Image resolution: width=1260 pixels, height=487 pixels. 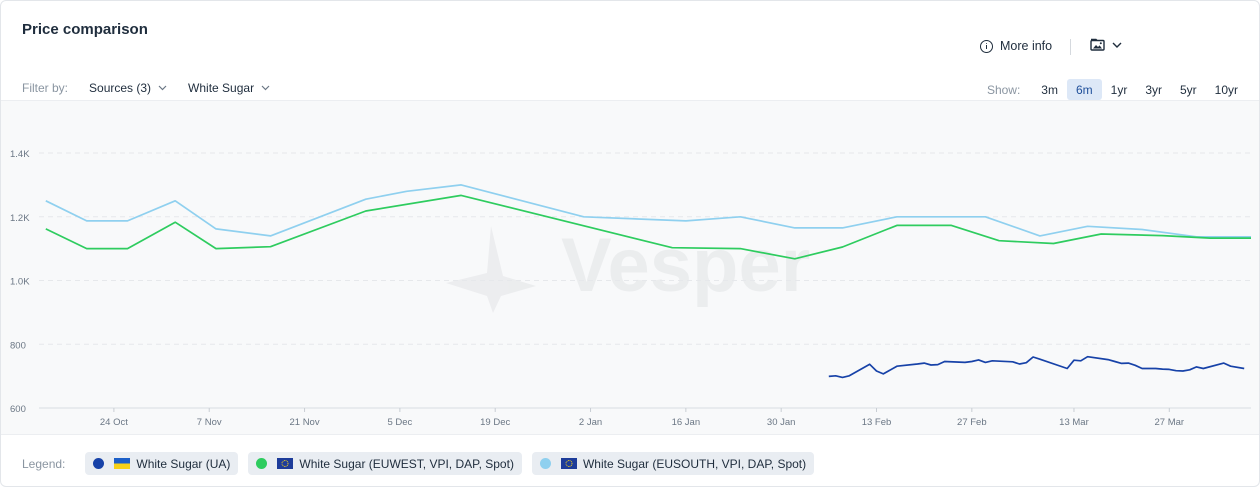 What do you see at coordinates (986, 46) in the screenshot?
I see `info-icon` at bounding box center [986, 46].